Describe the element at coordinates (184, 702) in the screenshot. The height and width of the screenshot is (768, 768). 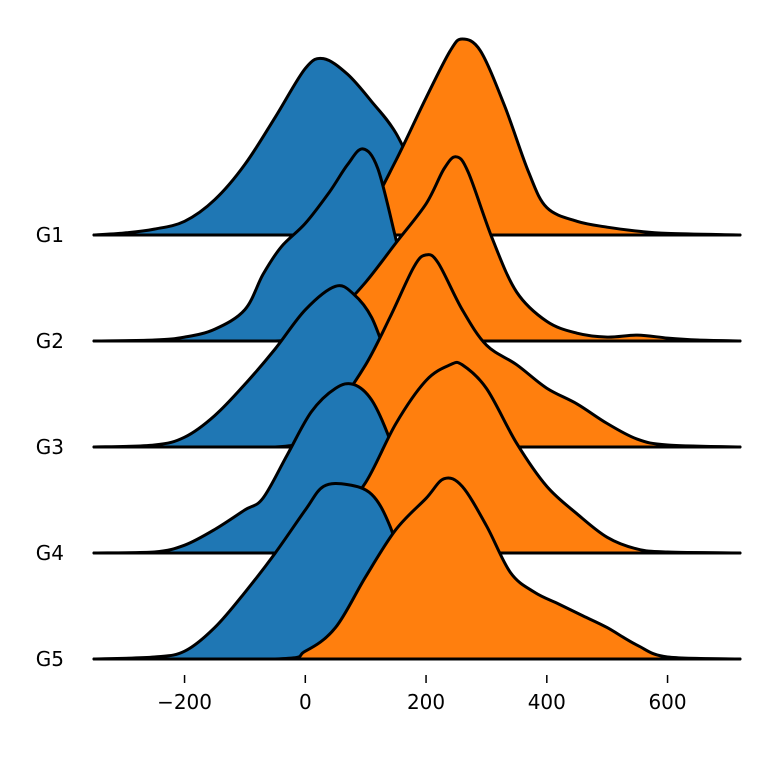
I see `x-tick-label: −200` at that location.